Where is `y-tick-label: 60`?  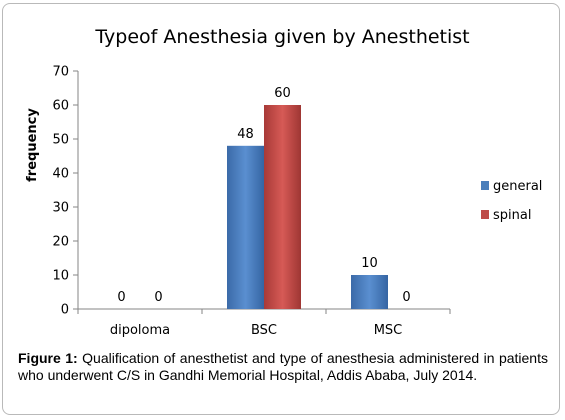
y-tick-label: 60 is located at coordinates (60, 106).